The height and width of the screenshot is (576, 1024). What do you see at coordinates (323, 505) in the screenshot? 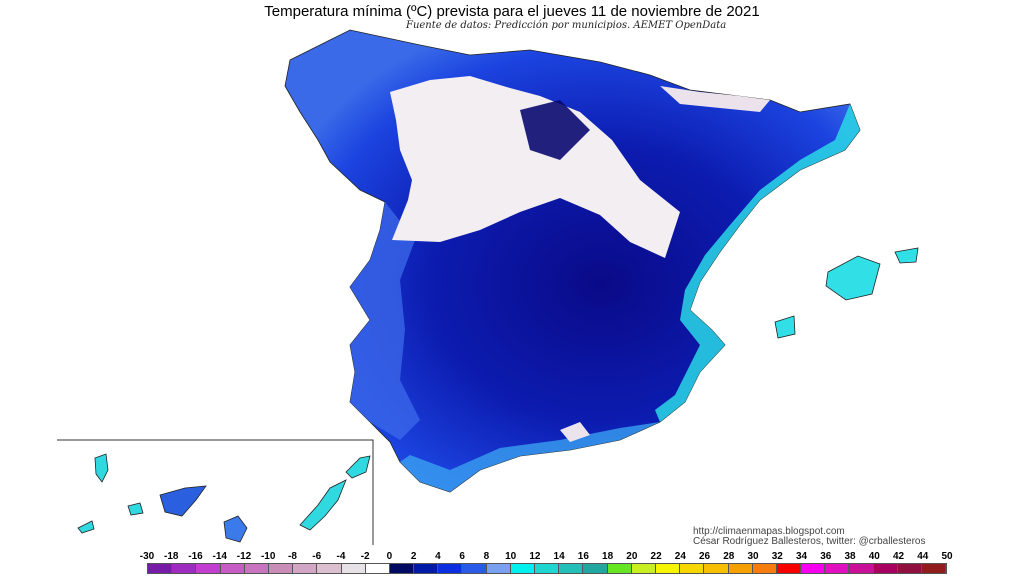
I see `island-fuerteventura` at bounding box center [323, 505].